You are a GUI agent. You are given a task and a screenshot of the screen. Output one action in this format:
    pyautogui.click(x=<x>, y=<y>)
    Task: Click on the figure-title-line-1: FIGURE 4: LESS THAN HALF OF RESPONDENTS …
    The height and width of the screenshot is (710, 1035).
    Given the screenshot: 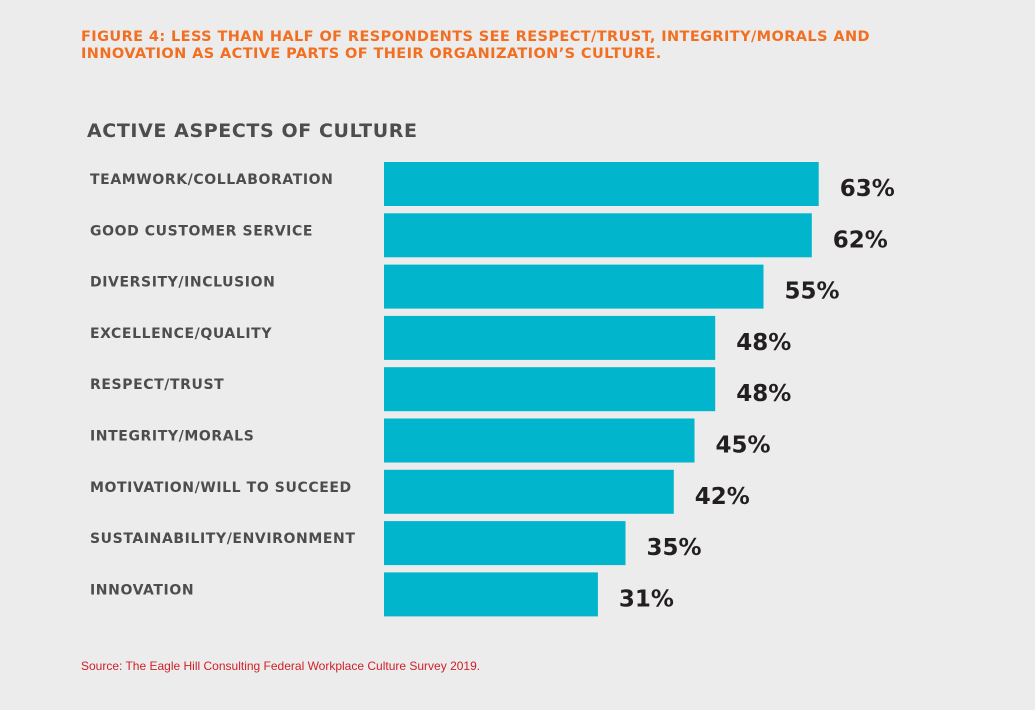 What is the action you would take?
    pyautogui.click(x=475, y=37)
    